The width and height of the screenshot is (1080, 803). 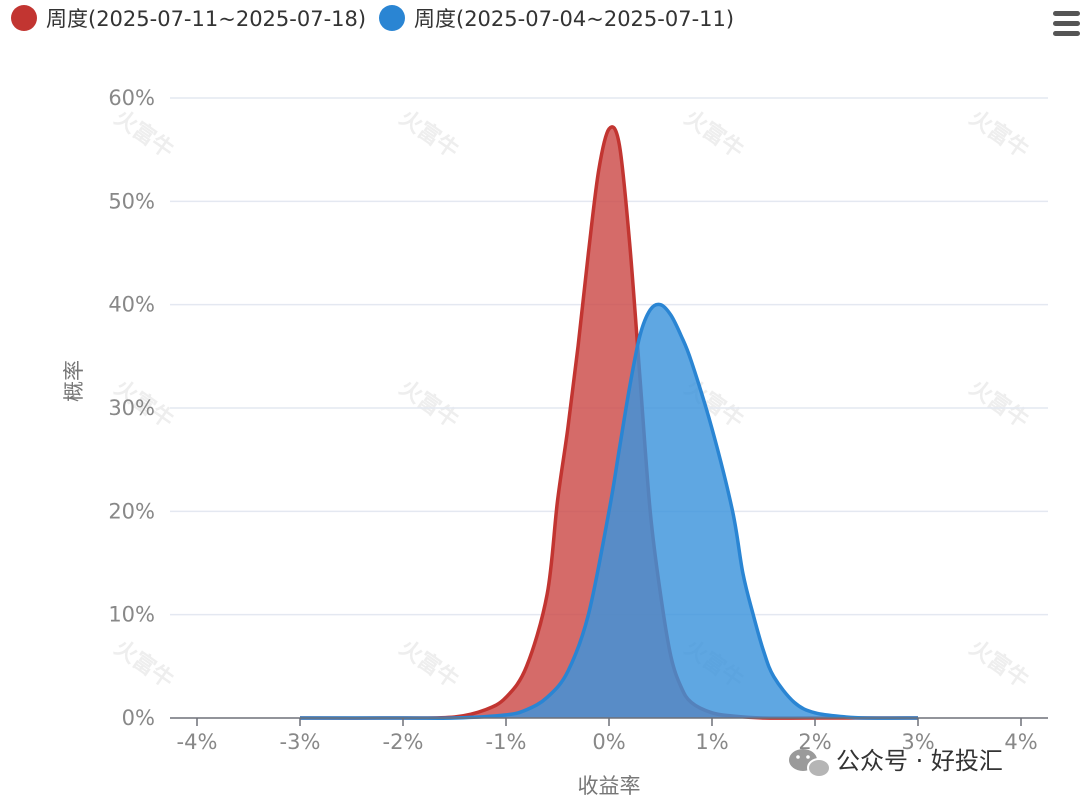 What do you see at coordinates (506, 742) in the screenshot?
I see `x-tick-label: -1%` at bounding box center [506, 742].